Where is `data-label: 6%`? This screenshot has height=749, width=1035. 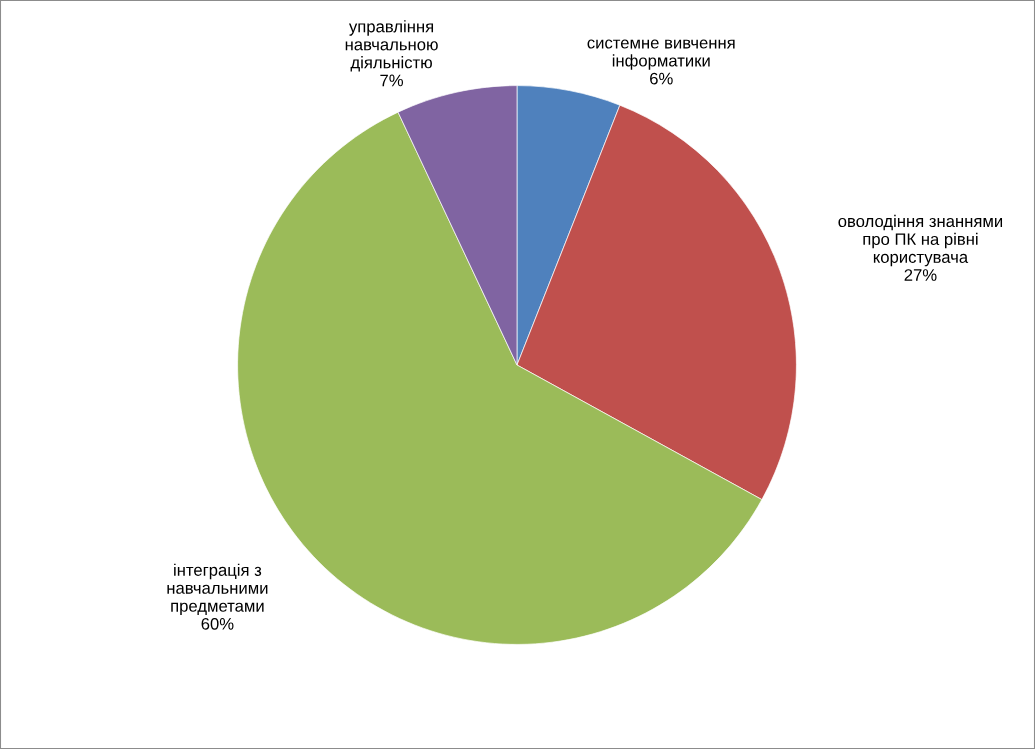
data-label: 6% is located at coordinates (661, 78).